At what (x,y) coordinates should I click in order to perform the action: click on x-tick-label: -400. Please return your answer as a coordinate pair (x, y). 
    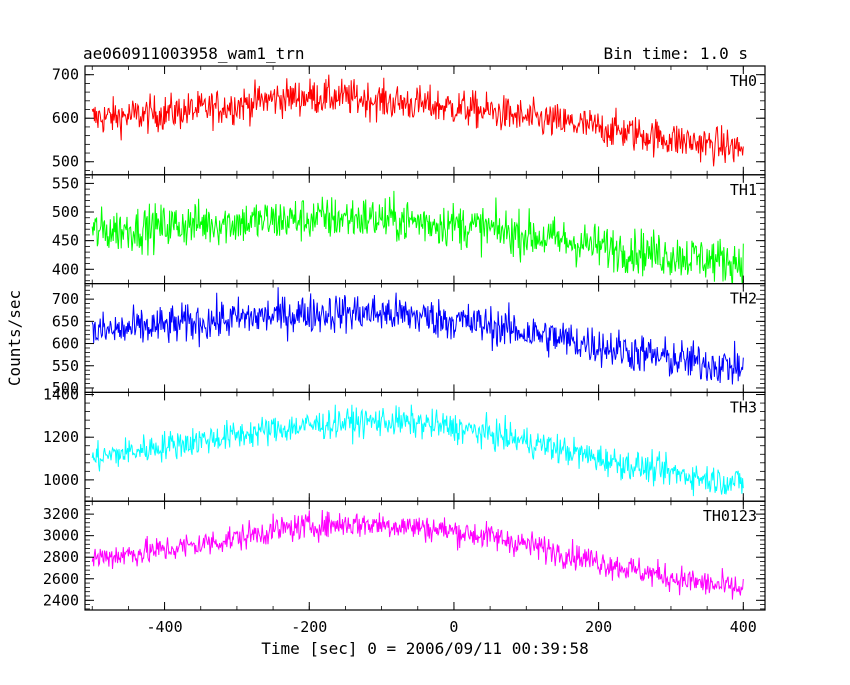
    Looking at the image, I should click on (165, 627).